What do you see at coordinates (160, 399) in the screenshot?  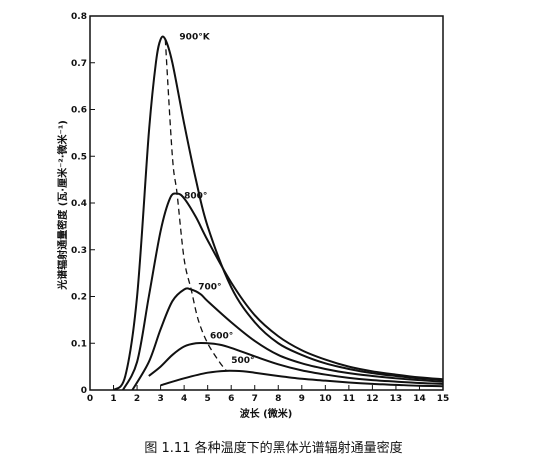 I see `x-tick-label: 3` at bounding box center [160, 399].